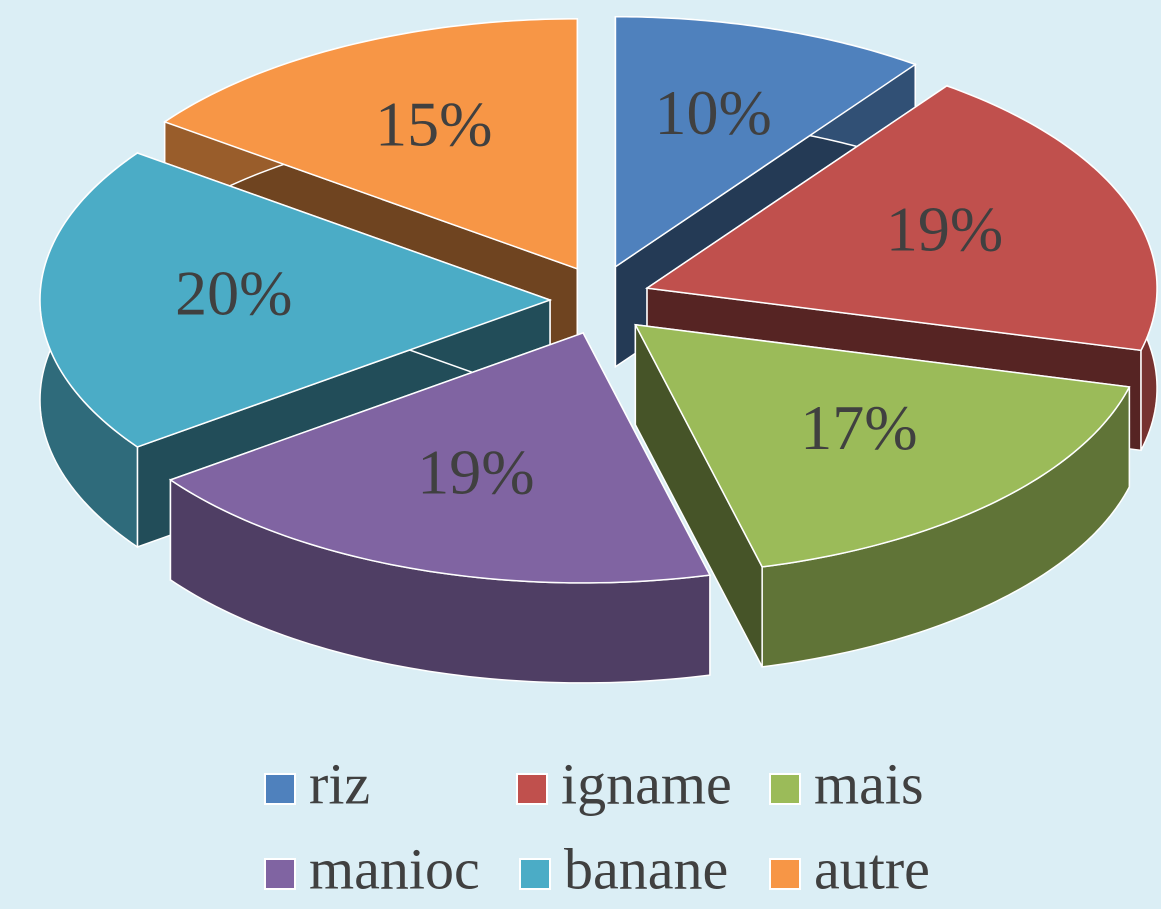 Image resolution: width=1161 pixels, height=909 pixels. I want to click on data-label: 10%, so click(713, 112).